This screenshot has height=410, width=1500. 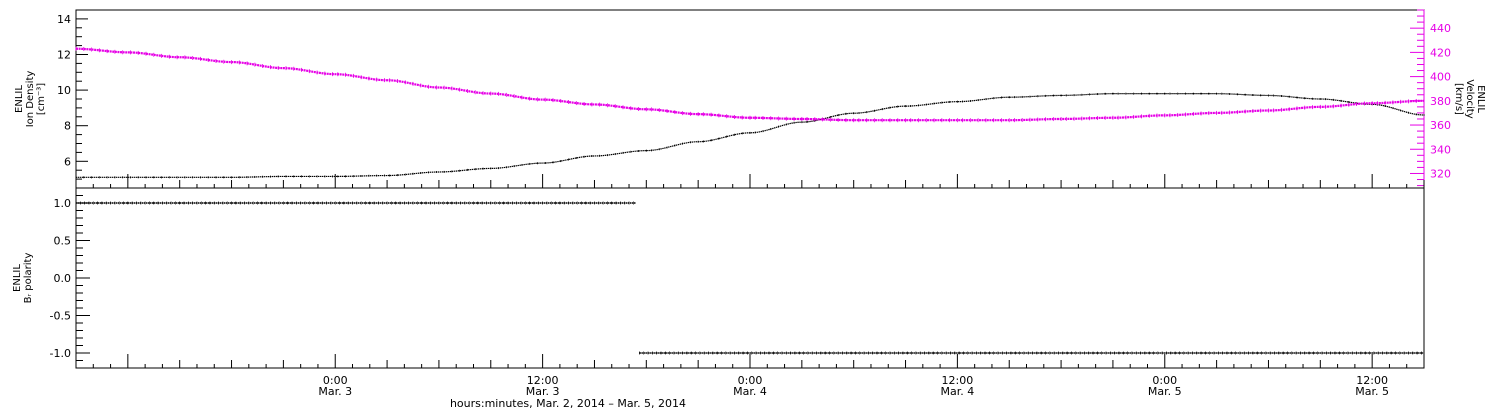 What do you see at coordinates (41, 99) in the screenshot?
I see `density-axis-title-line: [cm⁻³]` at bounding box center [41, 99].